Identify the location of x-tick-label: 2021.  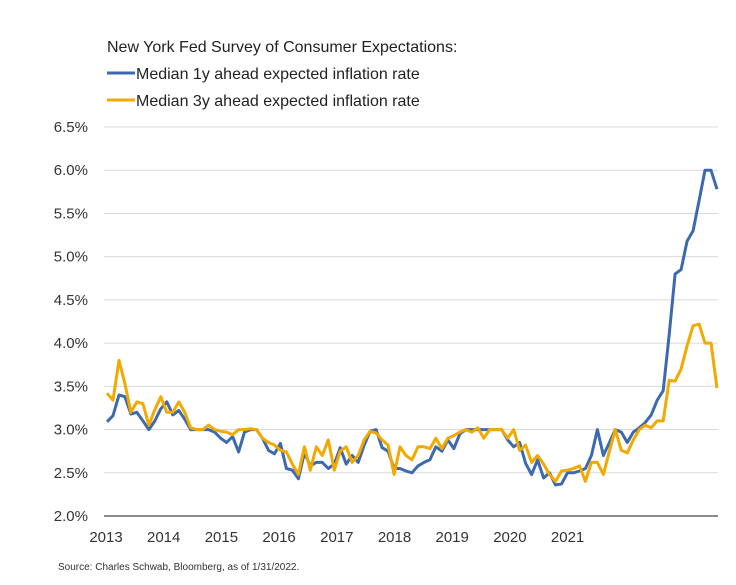
(567, 537).